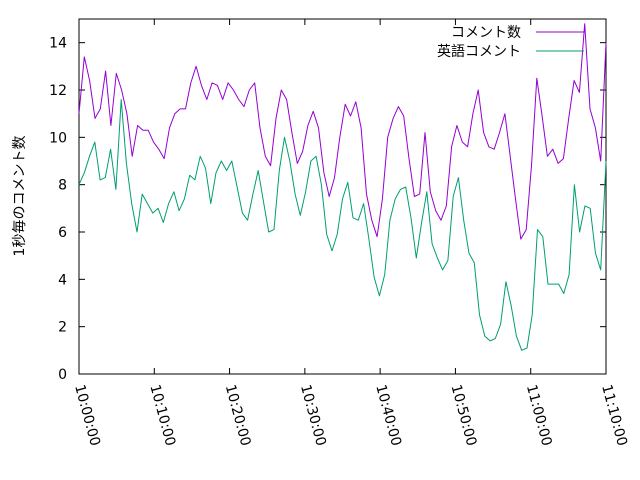  What do you see at coordinates (313, 415) in the screenshot?
I see `x-tick-label: 10:30:00` at bounding box center [313, 415].